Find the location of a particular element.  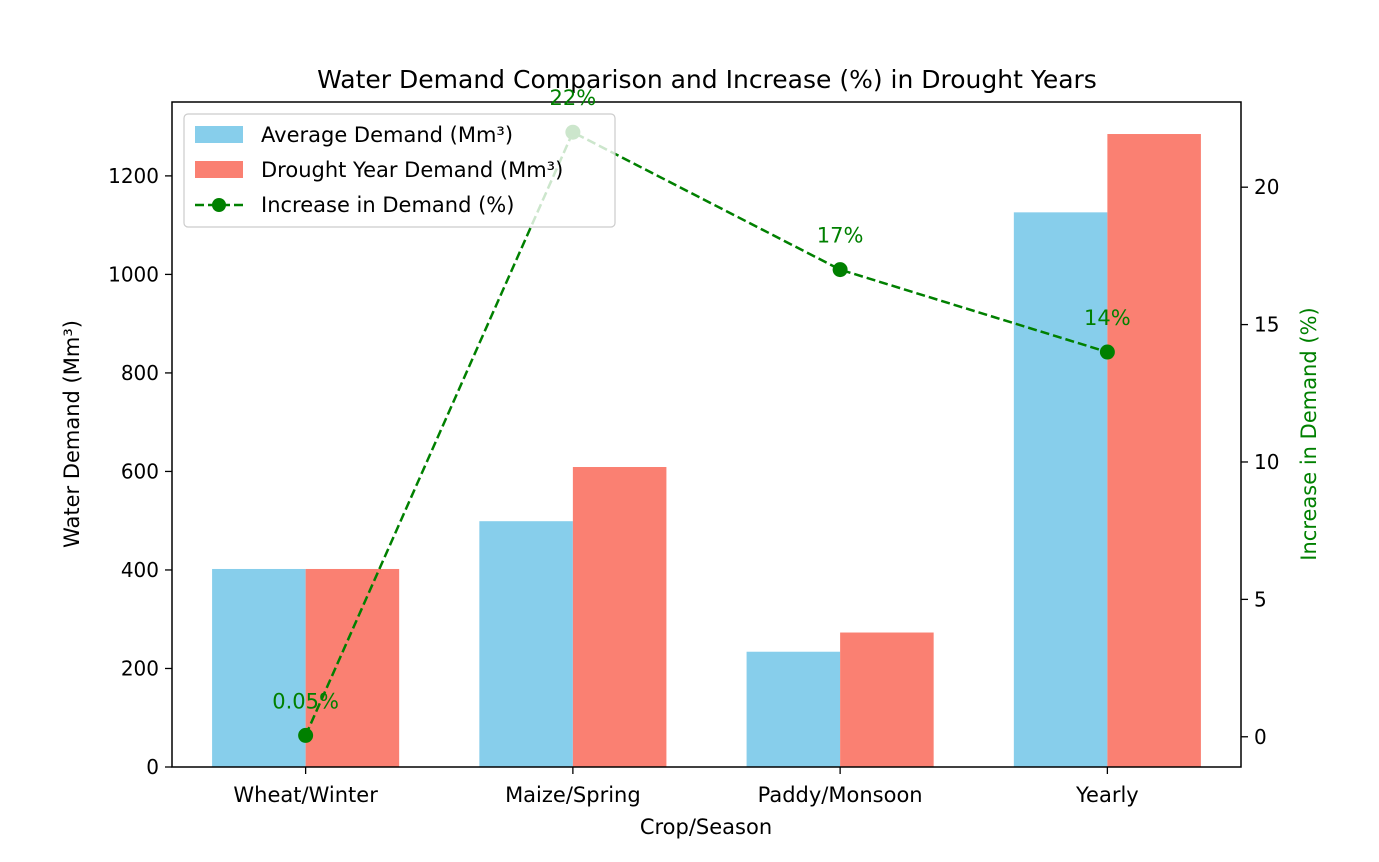

increase-point-yearly is located at coordinates (1107, 352).